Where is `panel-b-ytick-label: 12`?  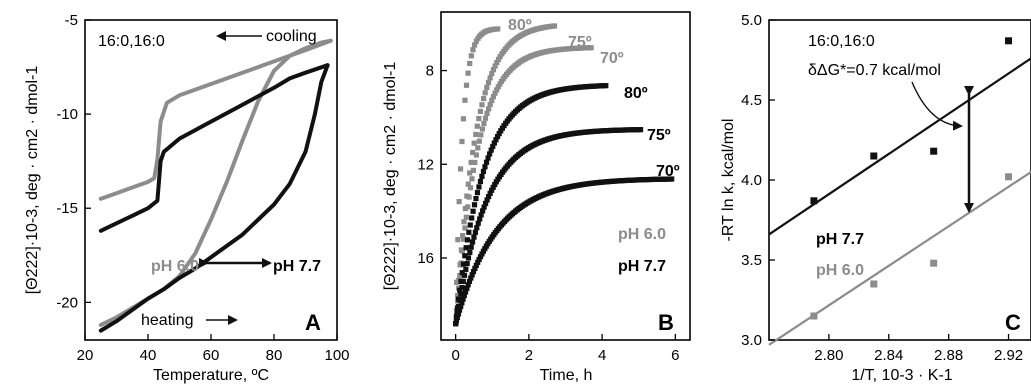 panel-b-ytick-label: 12 is located at coordinates (425, 164).